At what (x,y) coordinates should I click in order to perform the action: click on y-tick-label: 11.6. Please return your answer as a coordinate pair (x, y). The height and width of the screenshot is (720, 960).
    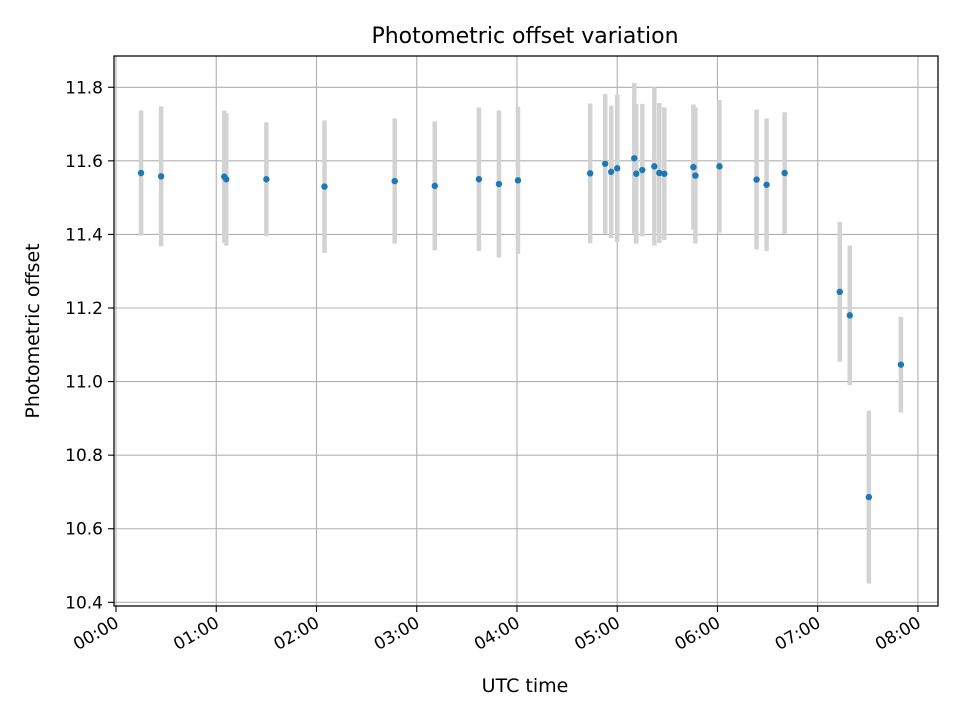
    Looking at the image, I should click on (84, 162).